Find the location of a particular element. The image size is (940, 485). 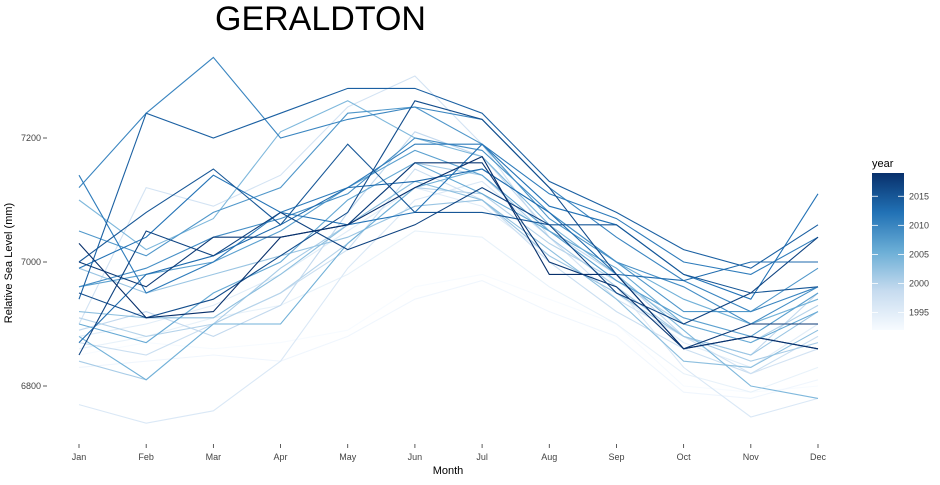

color-legend: year 1995 2000 2005 2010 2015 is located at coordinates (900, 244).